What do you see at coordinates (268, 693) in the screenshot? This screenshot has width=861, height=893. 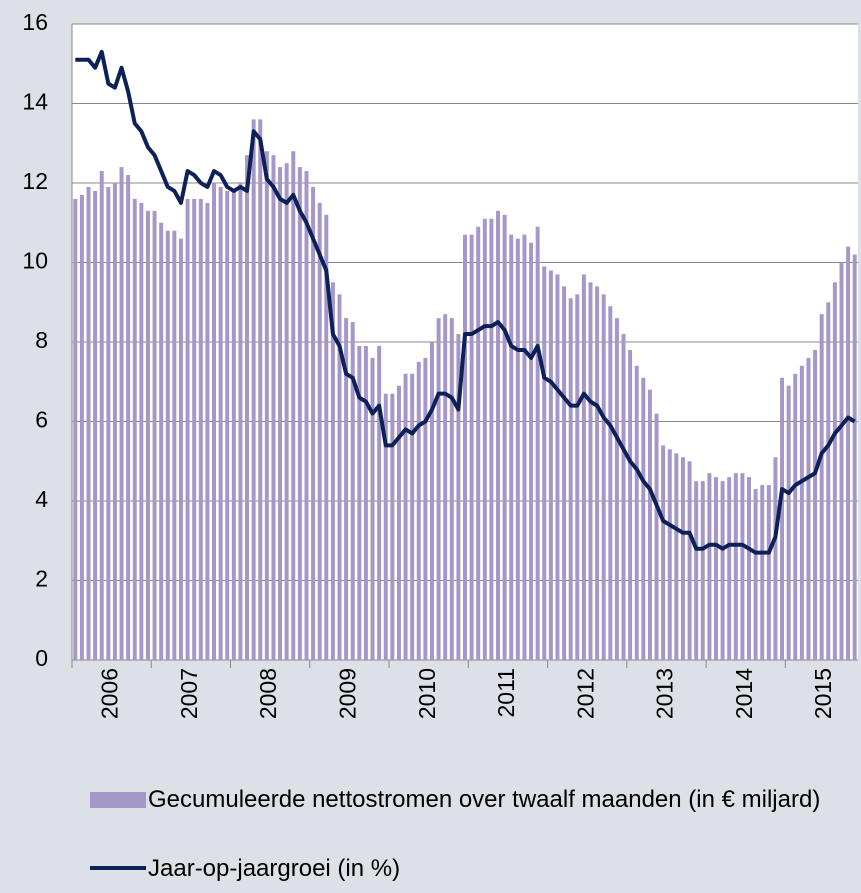 I see `x-tick-label: 2008` at bounding box center [268, 693].